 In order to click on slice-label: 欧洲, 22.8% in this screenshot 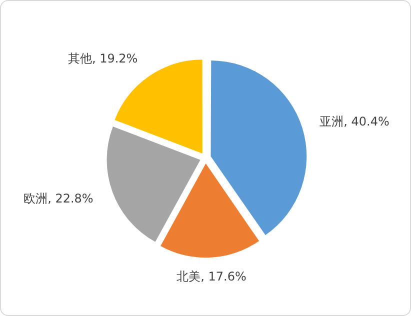, I will do `click(59, 198)`.